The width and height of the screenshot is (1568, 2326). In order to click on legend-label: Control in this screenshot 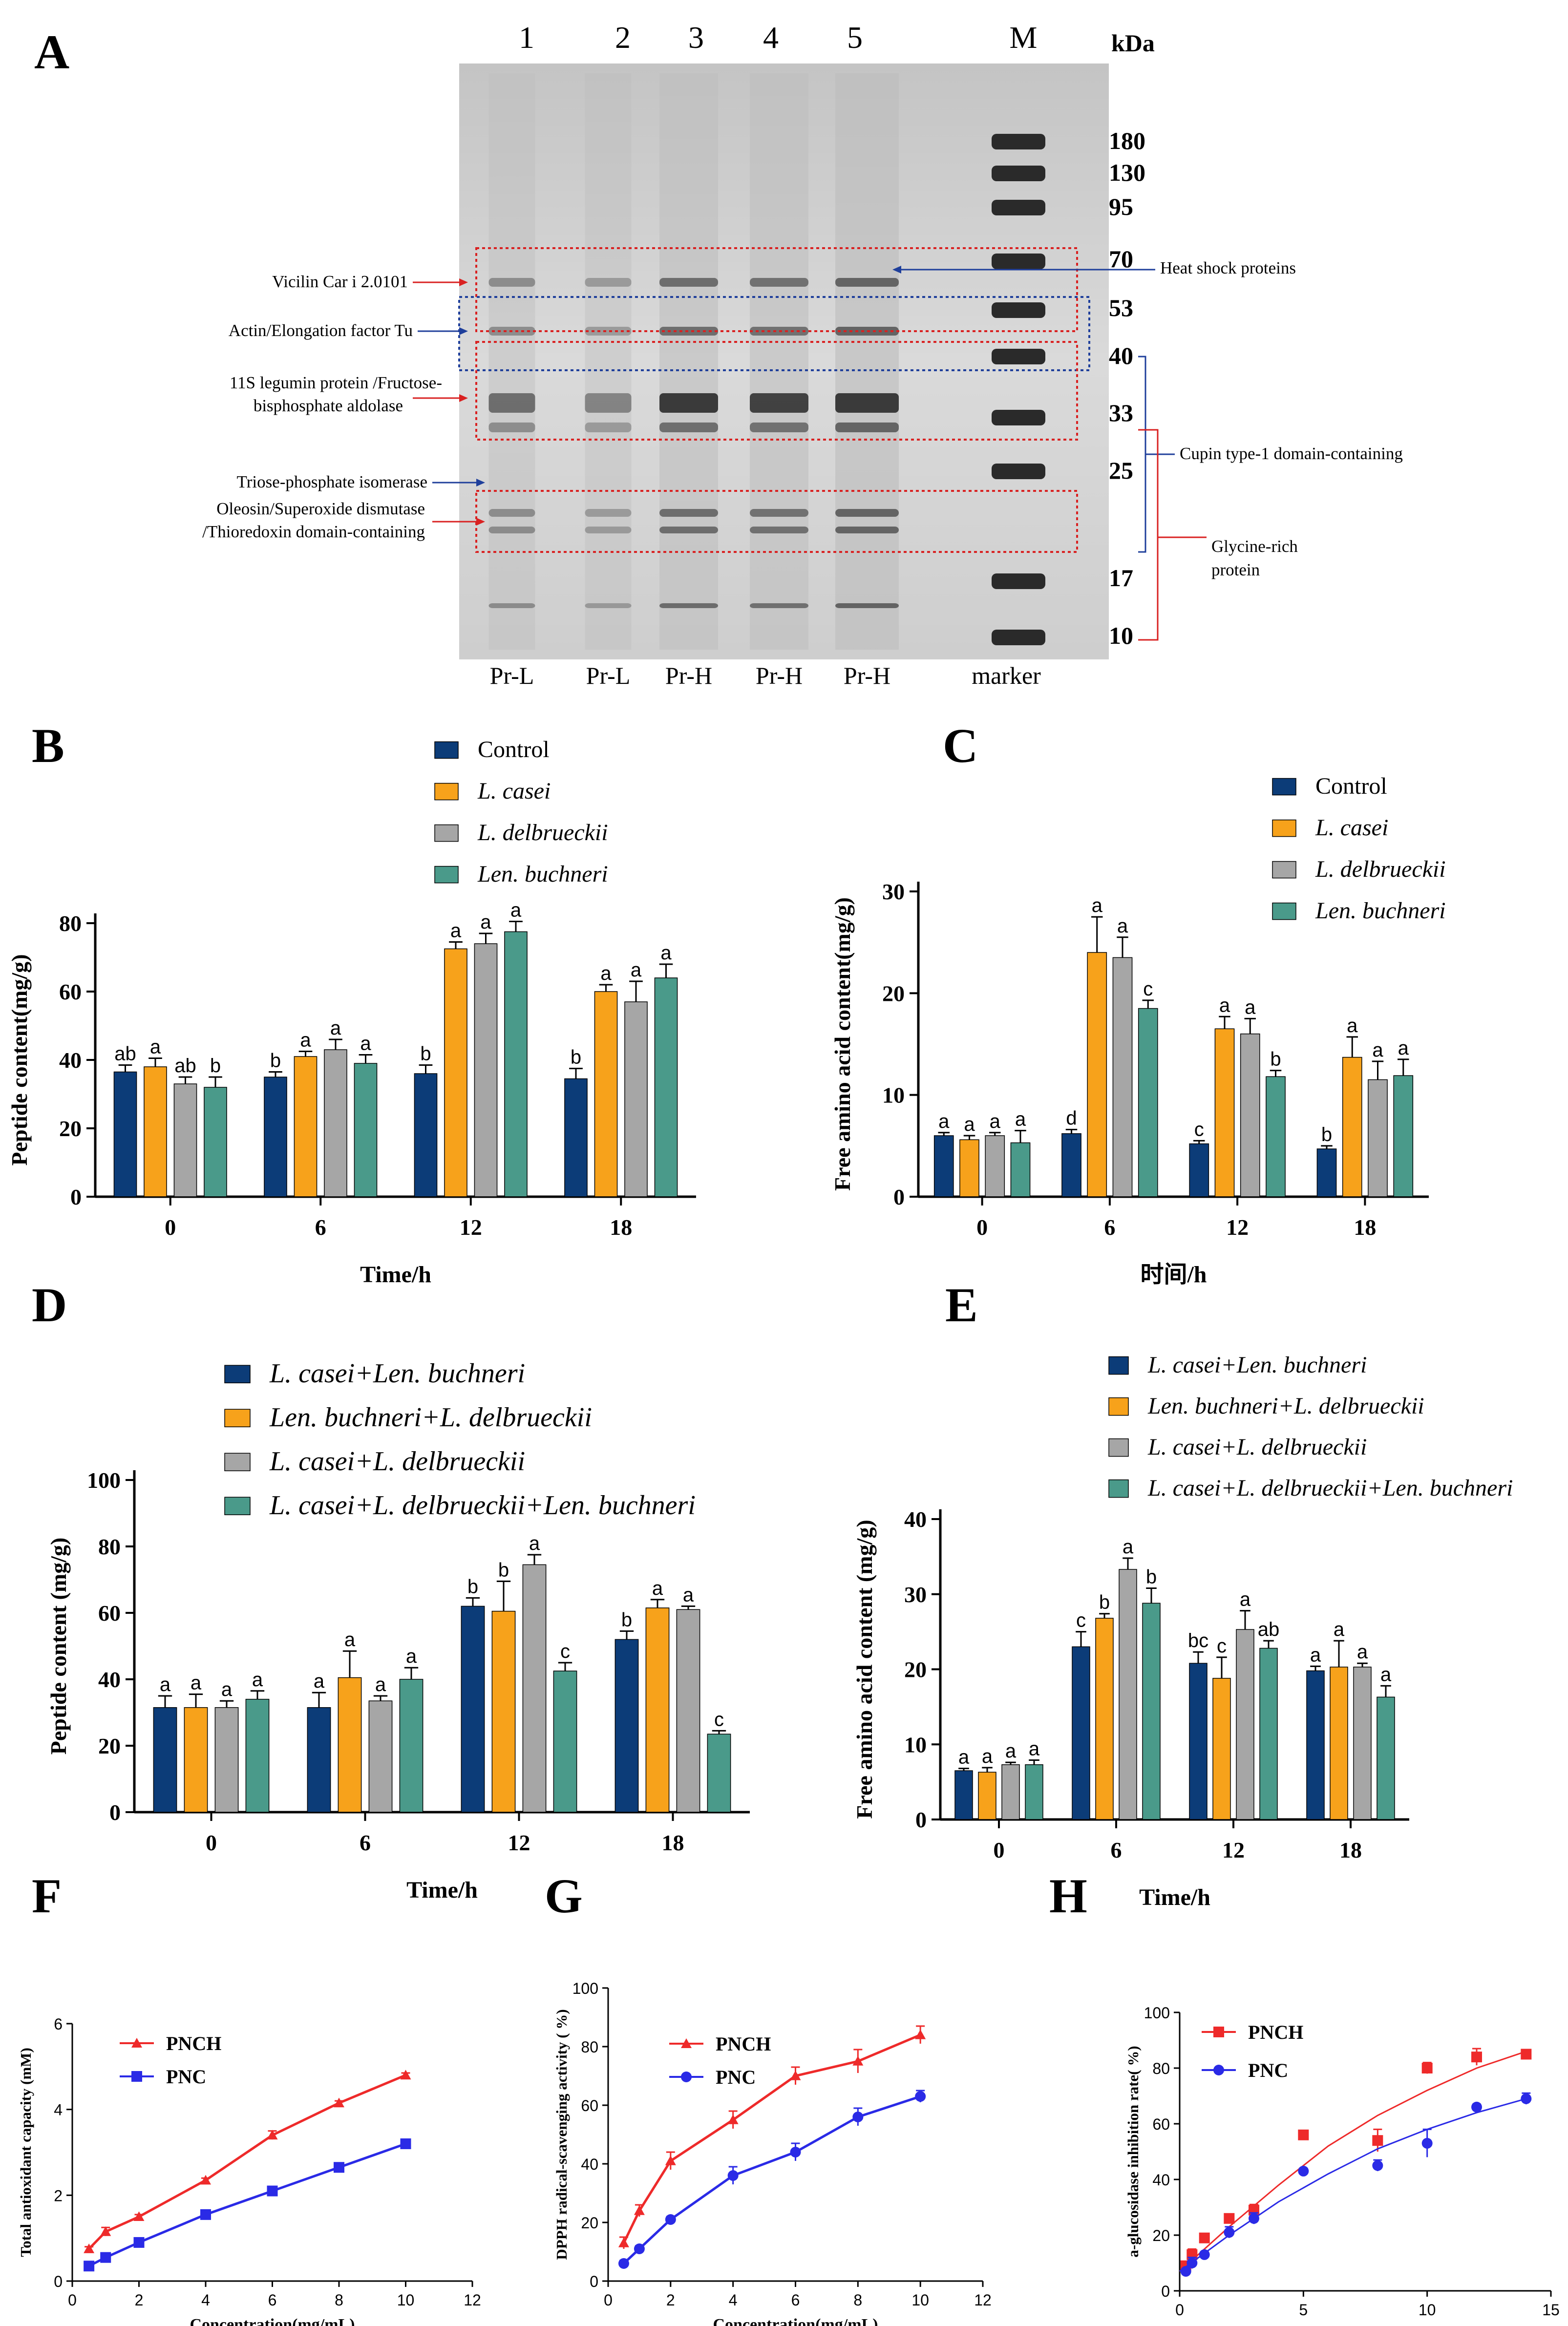, I will do `click(514, 749)`.